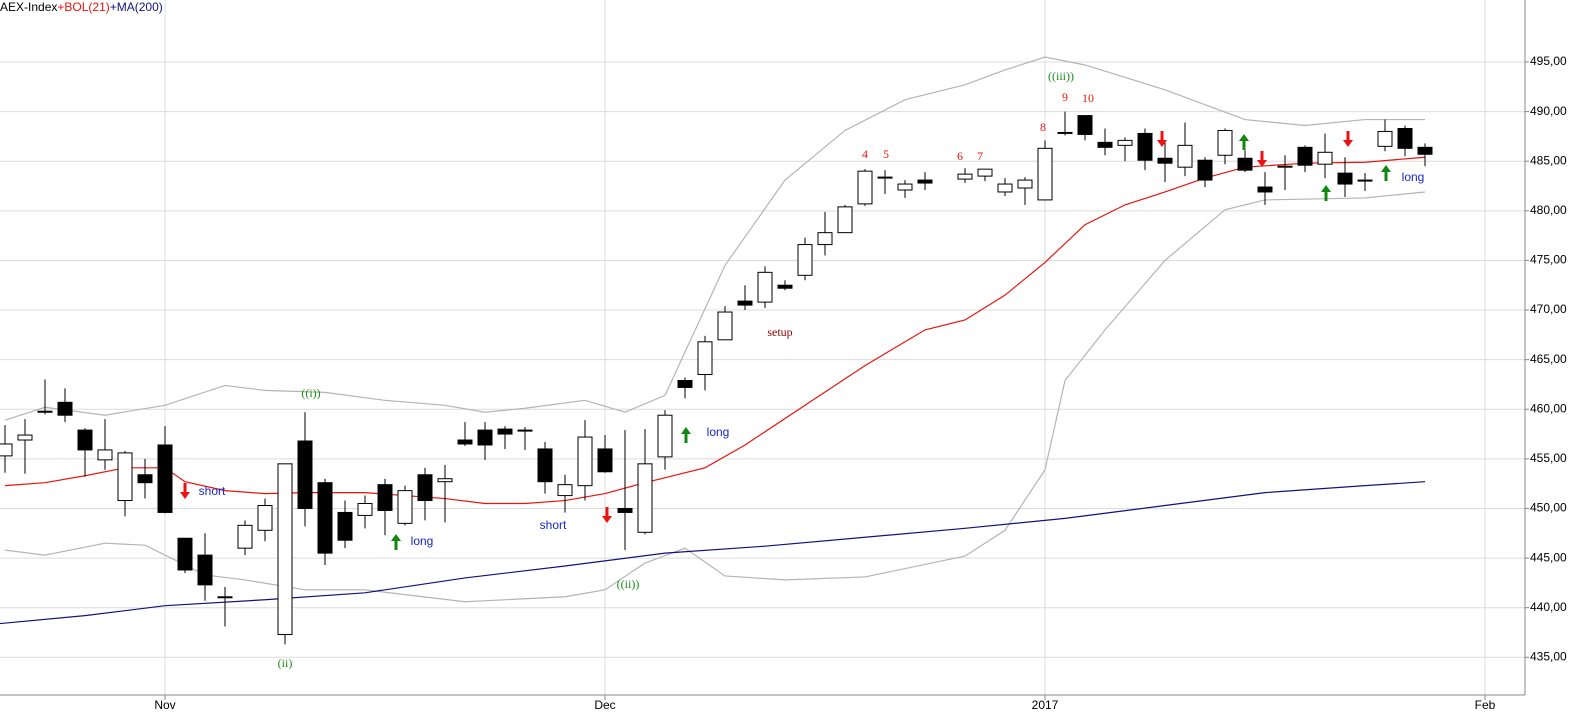  I want to click on y-tick-label: 475,00, so click(1548, 260).